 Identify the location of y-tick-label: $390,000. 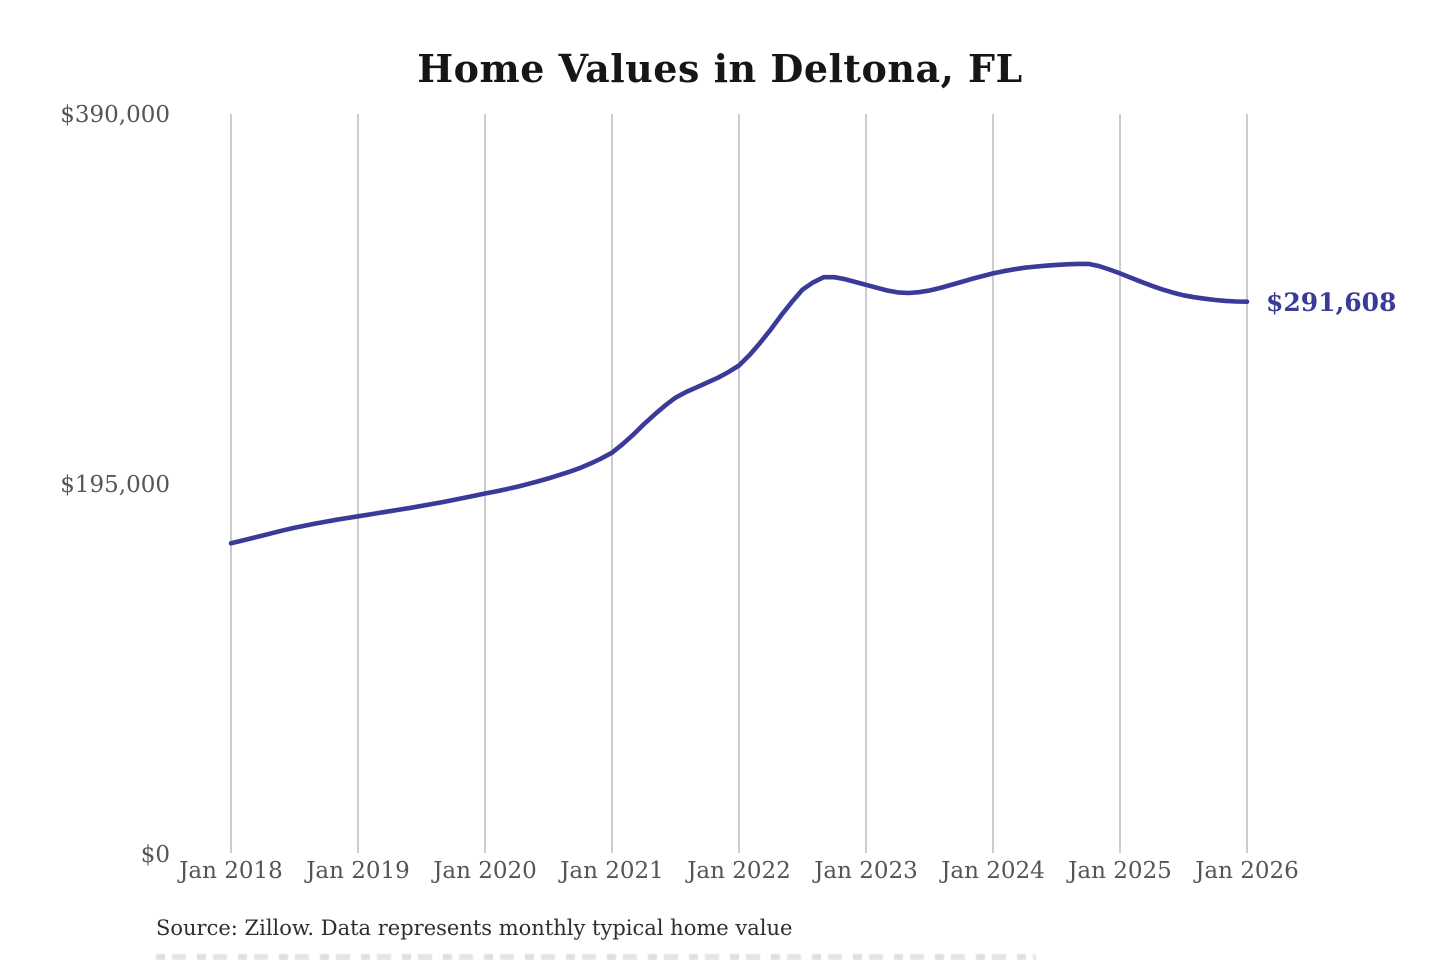
(115, 115).